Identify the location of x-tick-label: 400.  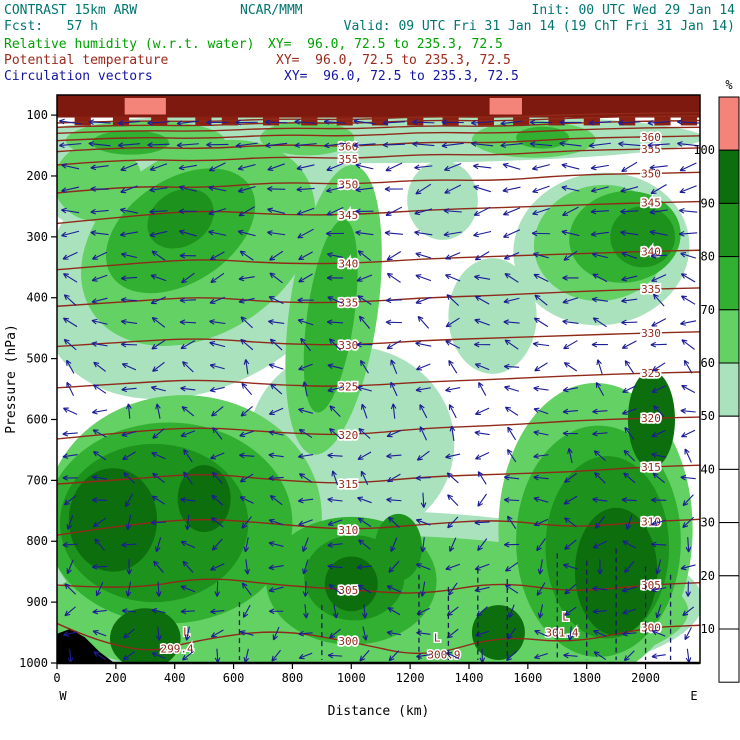
(175, 678).